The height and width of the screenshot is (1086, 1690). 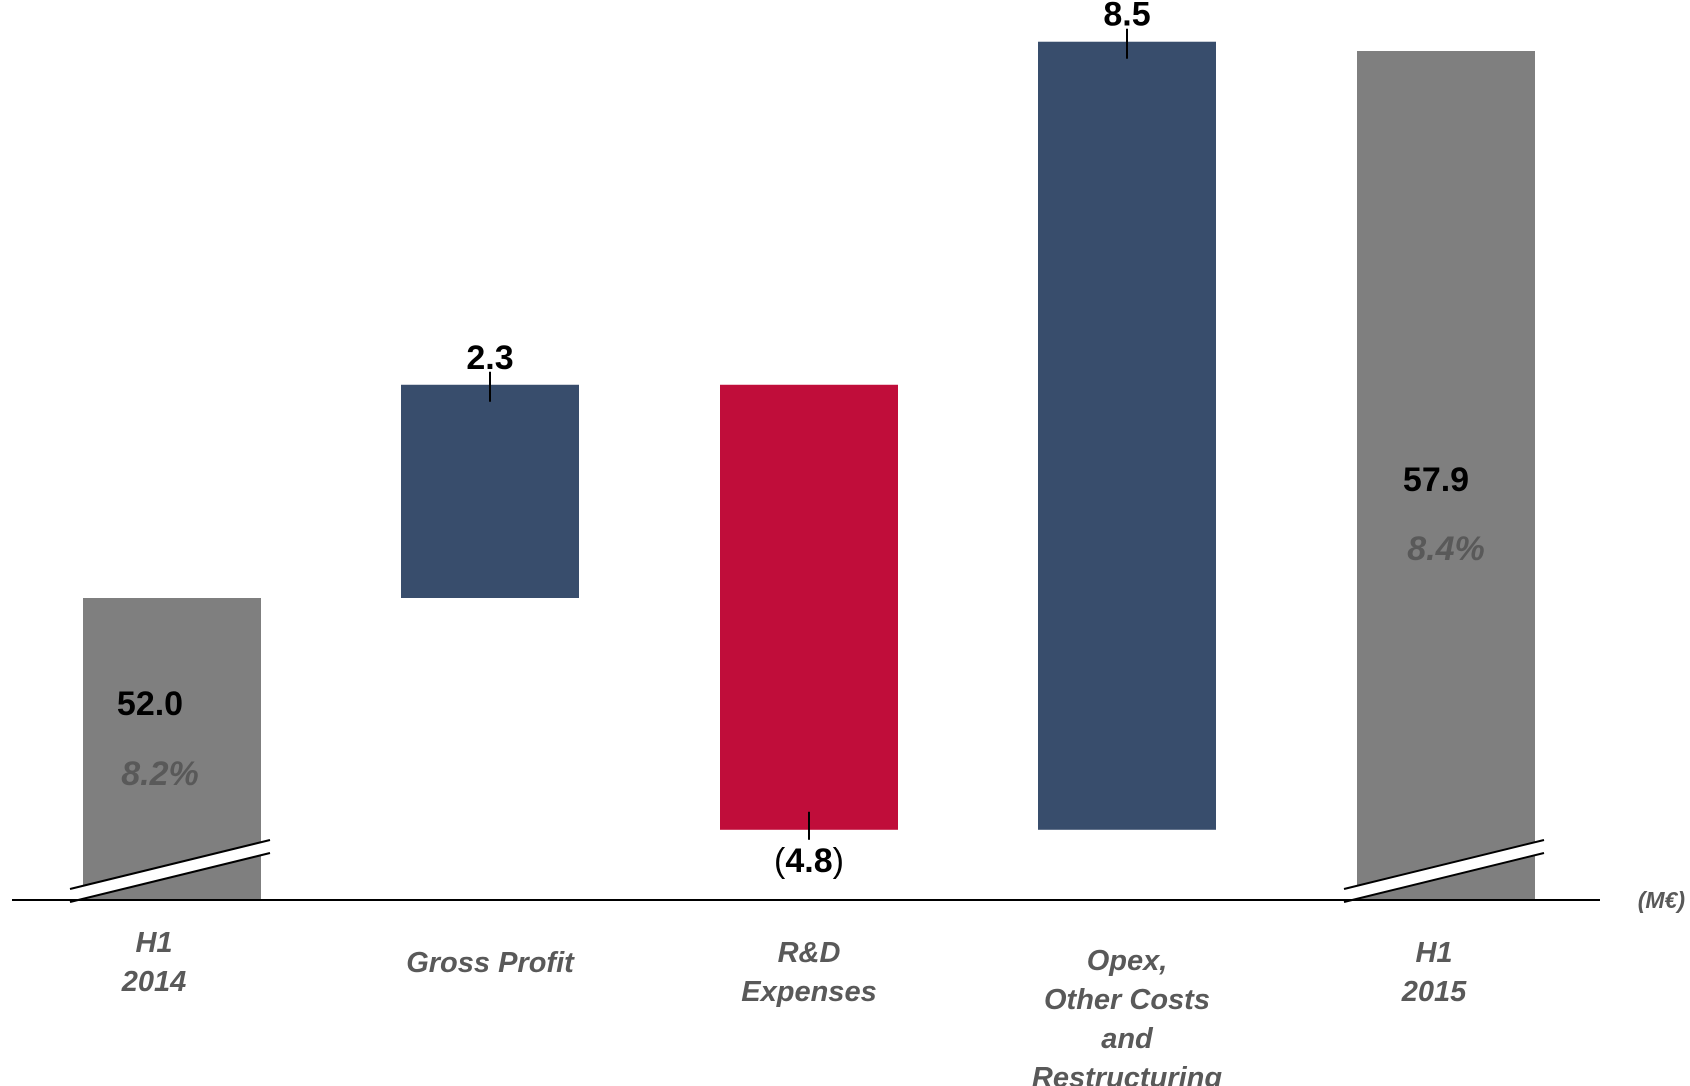 What do you see at coordinates (154, 962) in the screenshot?
I see `category-label-1: H1 2014` at bounding box center [154, 962].